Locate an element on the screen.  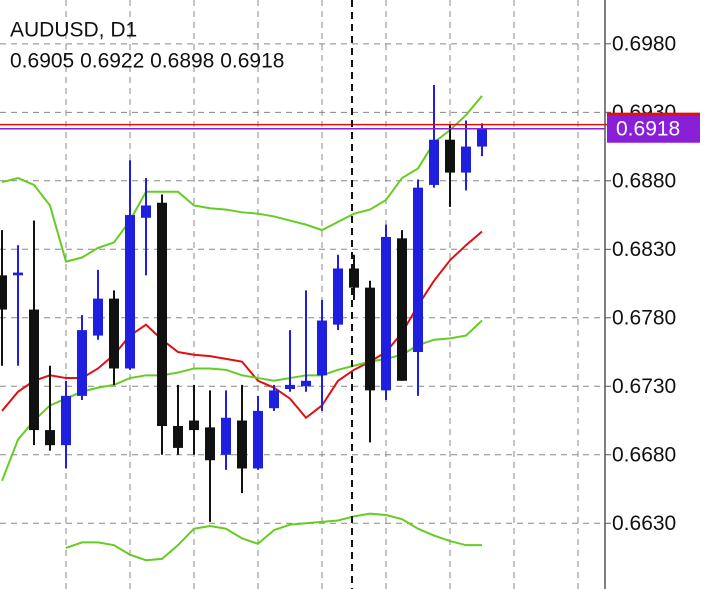
y-tick-label: 0.6630 is located at coordinates (644, 523).